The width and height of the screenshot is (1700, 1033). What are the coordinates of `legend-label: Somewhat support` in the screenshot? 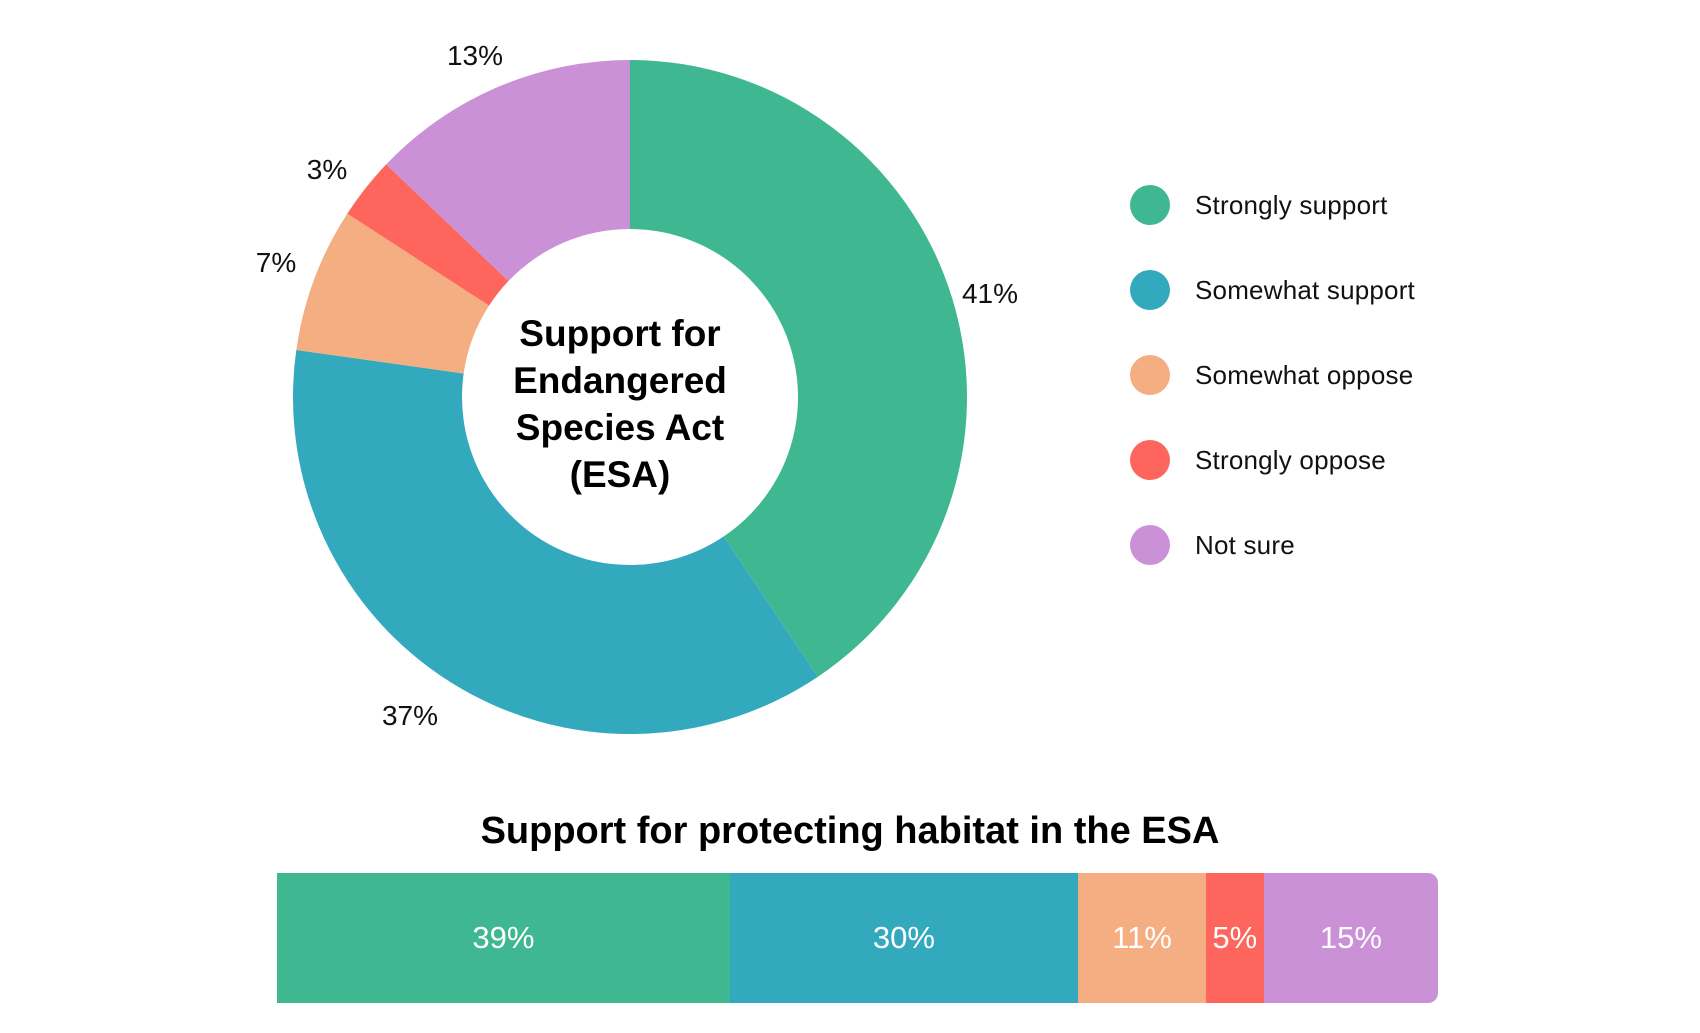 It's located at (1305, 289).